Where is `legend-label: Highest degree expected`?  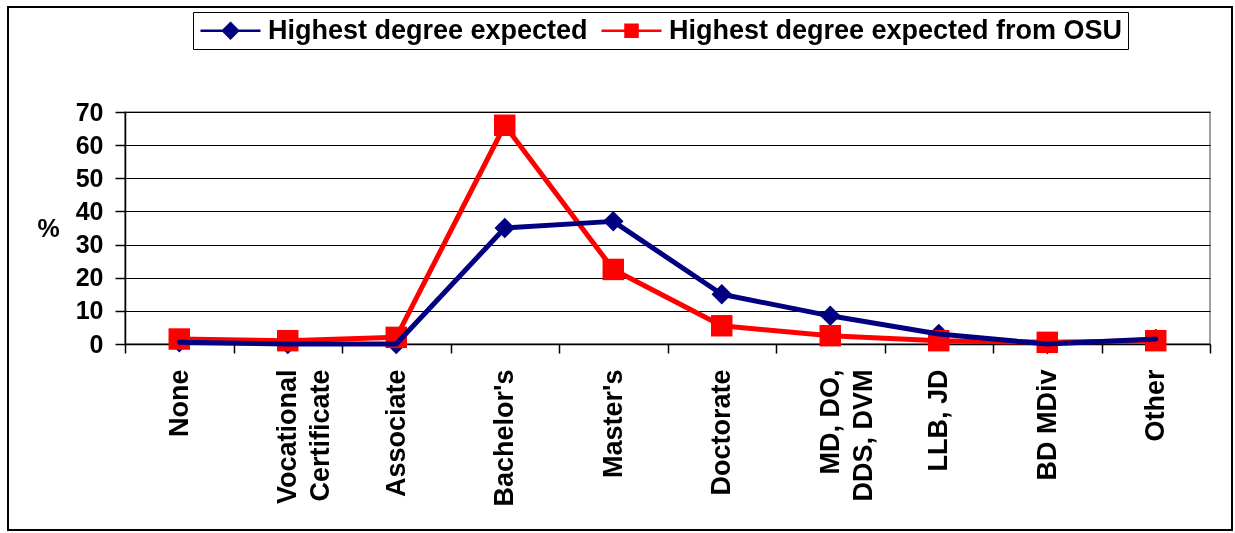 legend-label: Highest degree expected is located at coordinates (428, 29).